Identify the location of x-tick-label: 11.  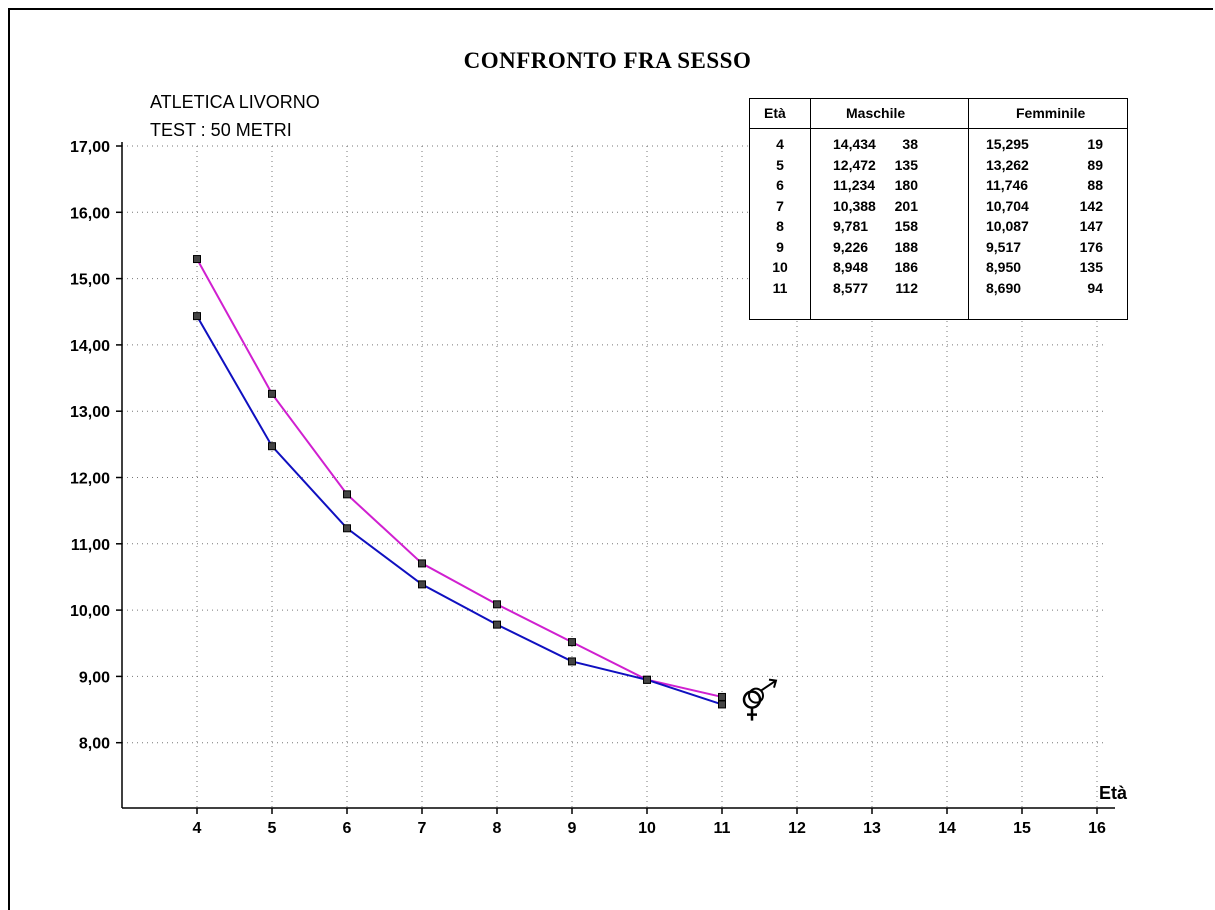
(722, 828).